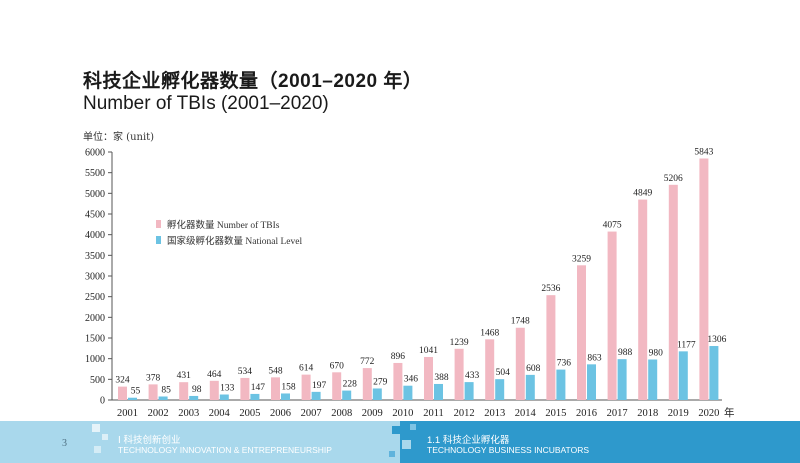 The image size is (800, 463). What do you see at coordinates (594, 358) in the screenshot?
I see `data-label-national-2016: 863` at bounding box center [594, 358].